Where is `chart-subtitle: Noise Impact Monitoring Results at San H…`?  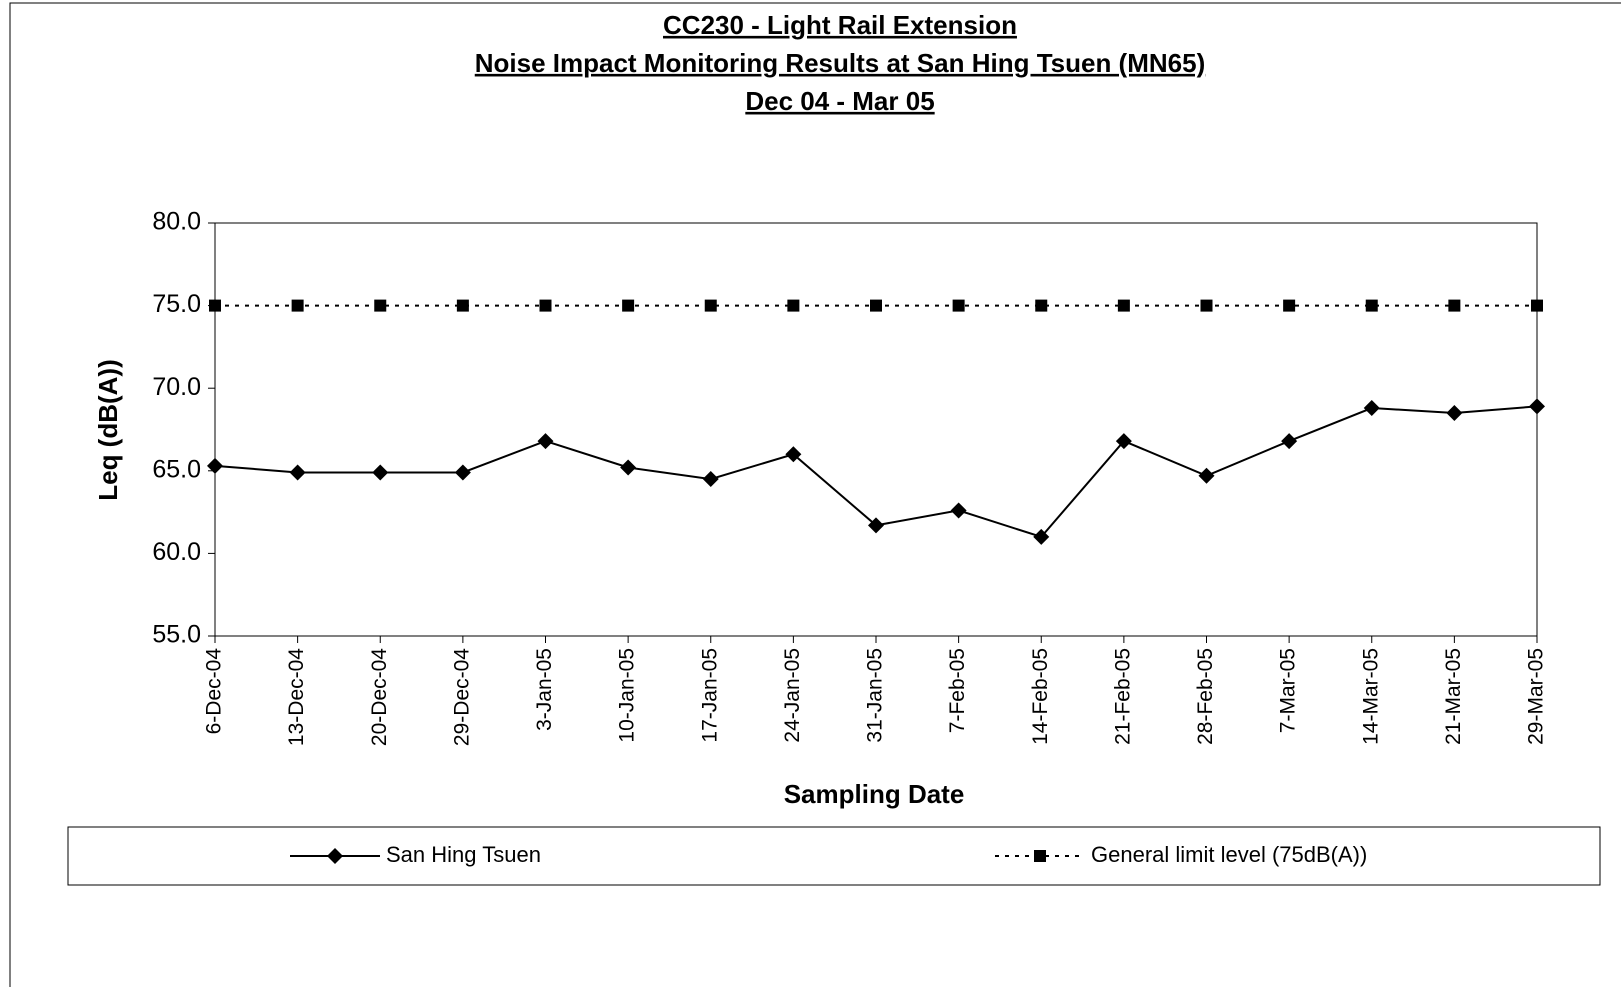
chart-subtitle: Noise Impact Monitoring Results at San H… is located at coordinates (840, 63).